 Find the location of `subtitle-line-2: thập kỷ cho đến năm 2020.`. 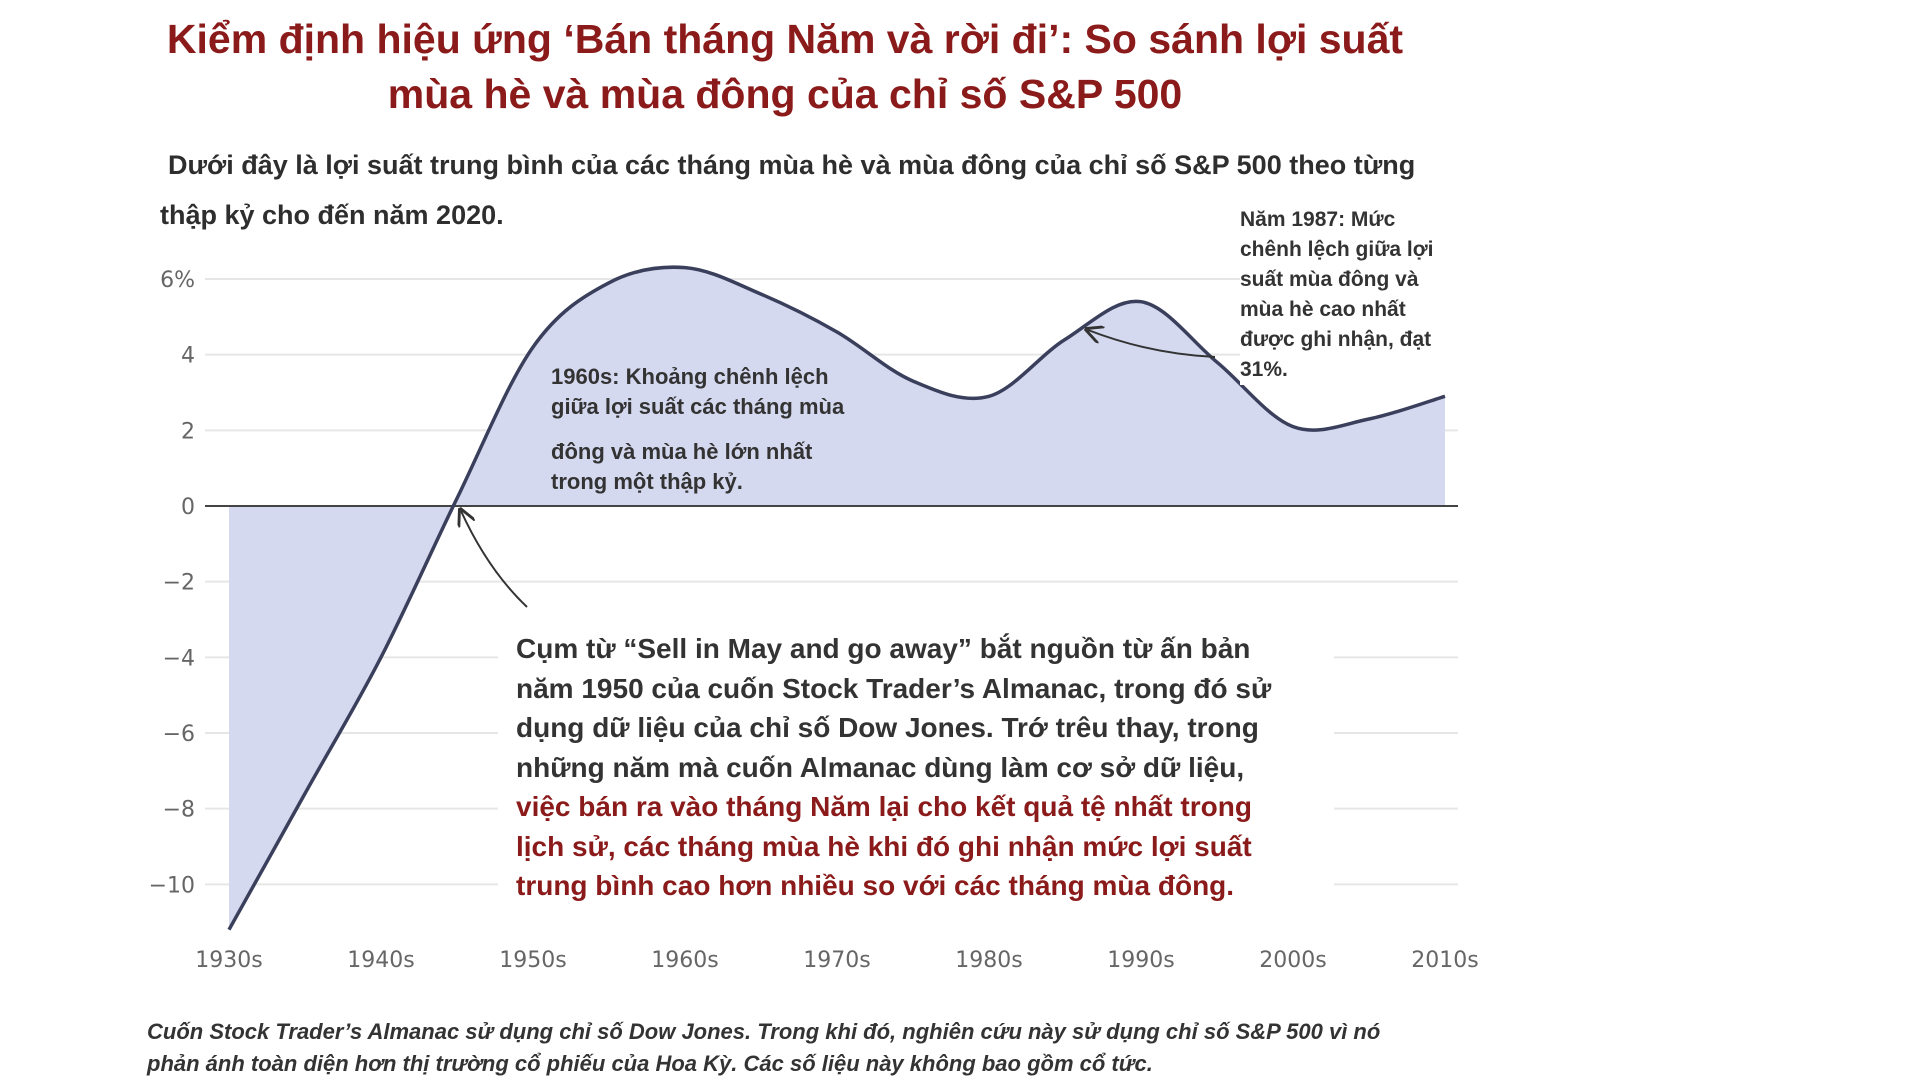

subtitle-line-2: thập kỷ cho đến năm 2020. is located at coordinates (332, 215).